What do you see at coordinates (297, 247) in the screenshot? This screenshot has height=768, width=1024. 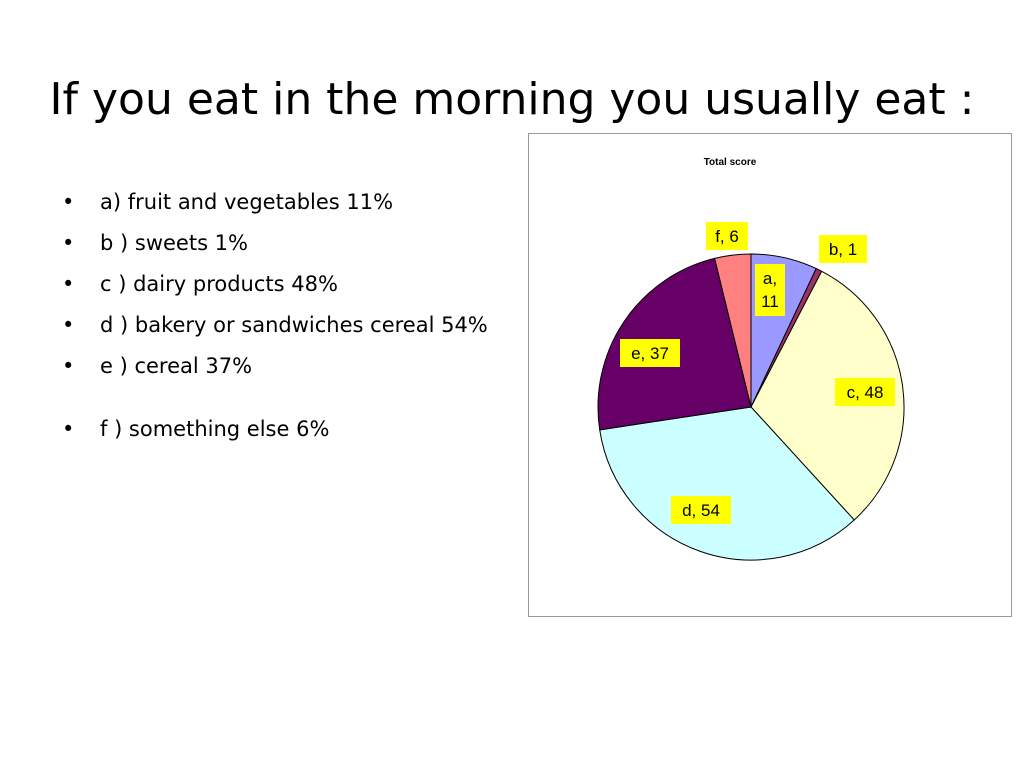 I see `bullet-item: • b ) sweets 1%` at bounding box center [297, 247].